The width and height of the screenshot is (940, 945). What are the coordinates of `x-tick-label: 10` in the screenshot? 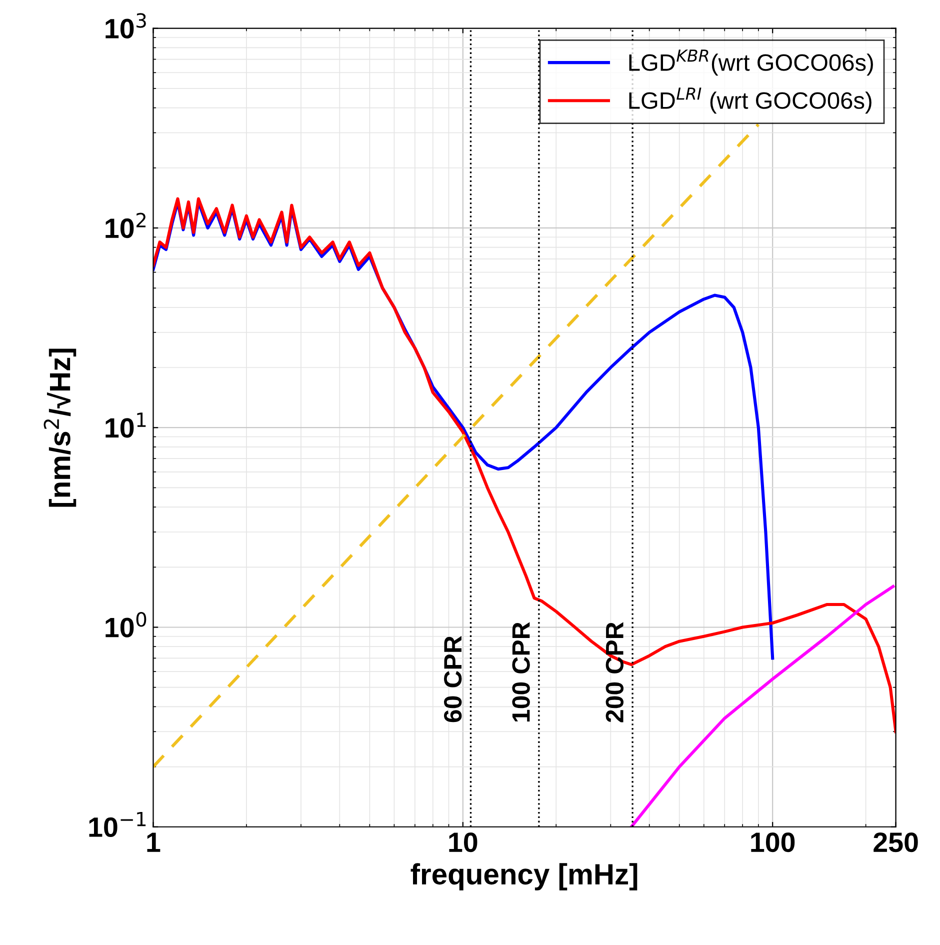 It's located at (463, 842).